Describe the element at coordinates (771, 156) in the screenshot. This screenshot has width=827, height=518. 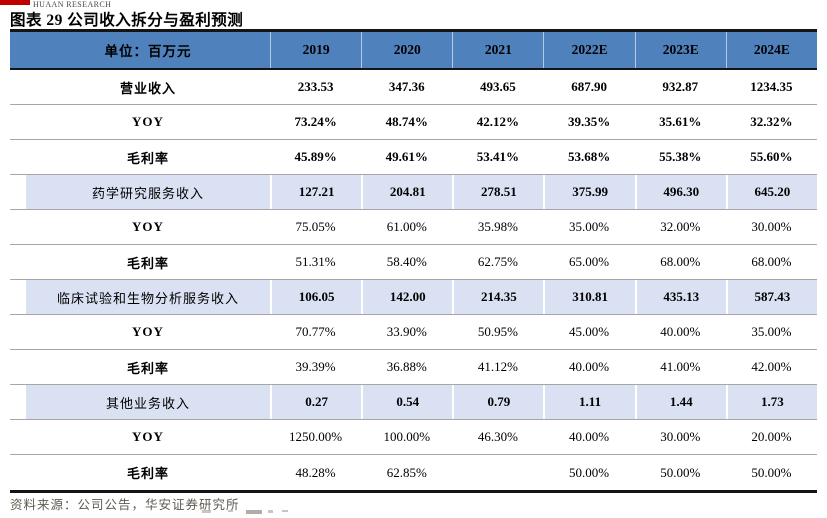
I see `row-value: 55.60%` at that location.